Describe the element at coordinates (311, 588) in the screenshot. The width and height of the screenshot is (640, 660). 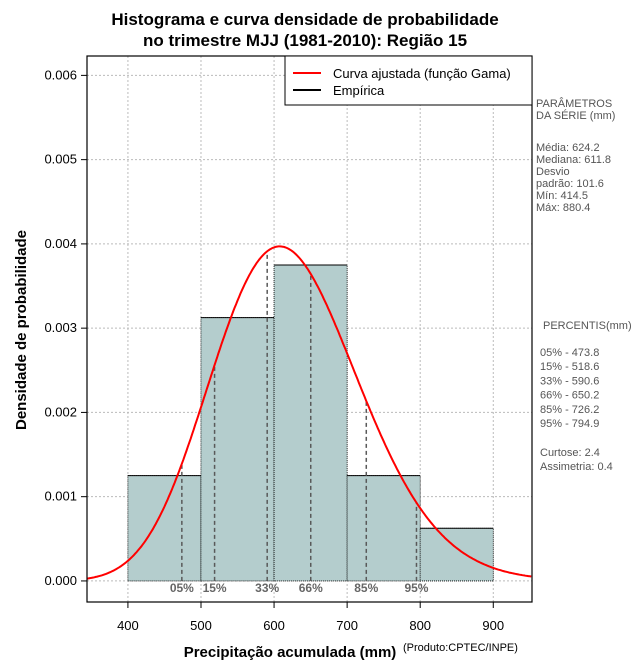
I see `percentile-label: 66%` at that location.